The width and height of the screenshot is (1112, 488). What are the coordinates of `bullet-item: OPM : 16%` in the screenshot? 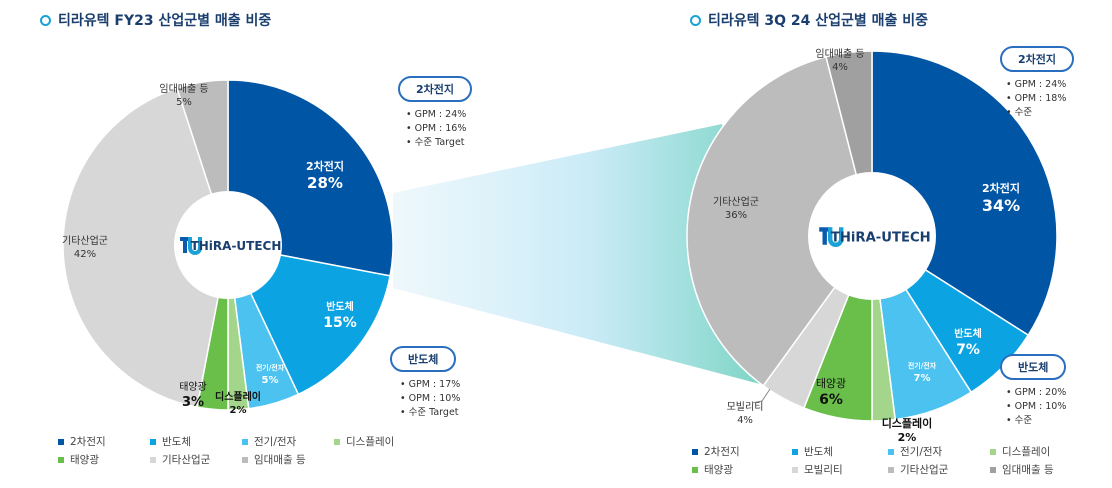 It's located at (439, 129).